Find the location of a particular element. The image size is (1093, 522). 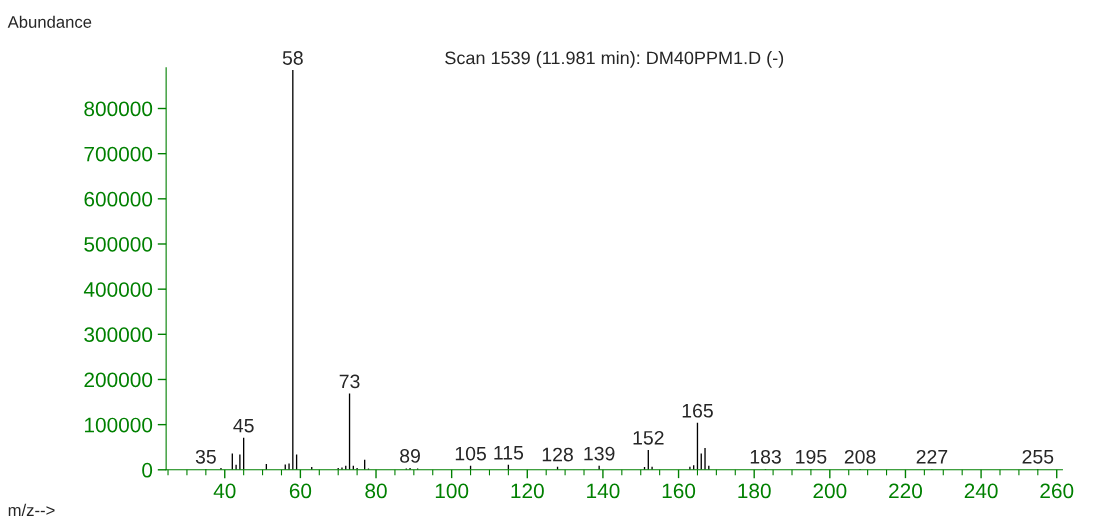

x-tick-label: 40 is located at coordinates (224, 491).